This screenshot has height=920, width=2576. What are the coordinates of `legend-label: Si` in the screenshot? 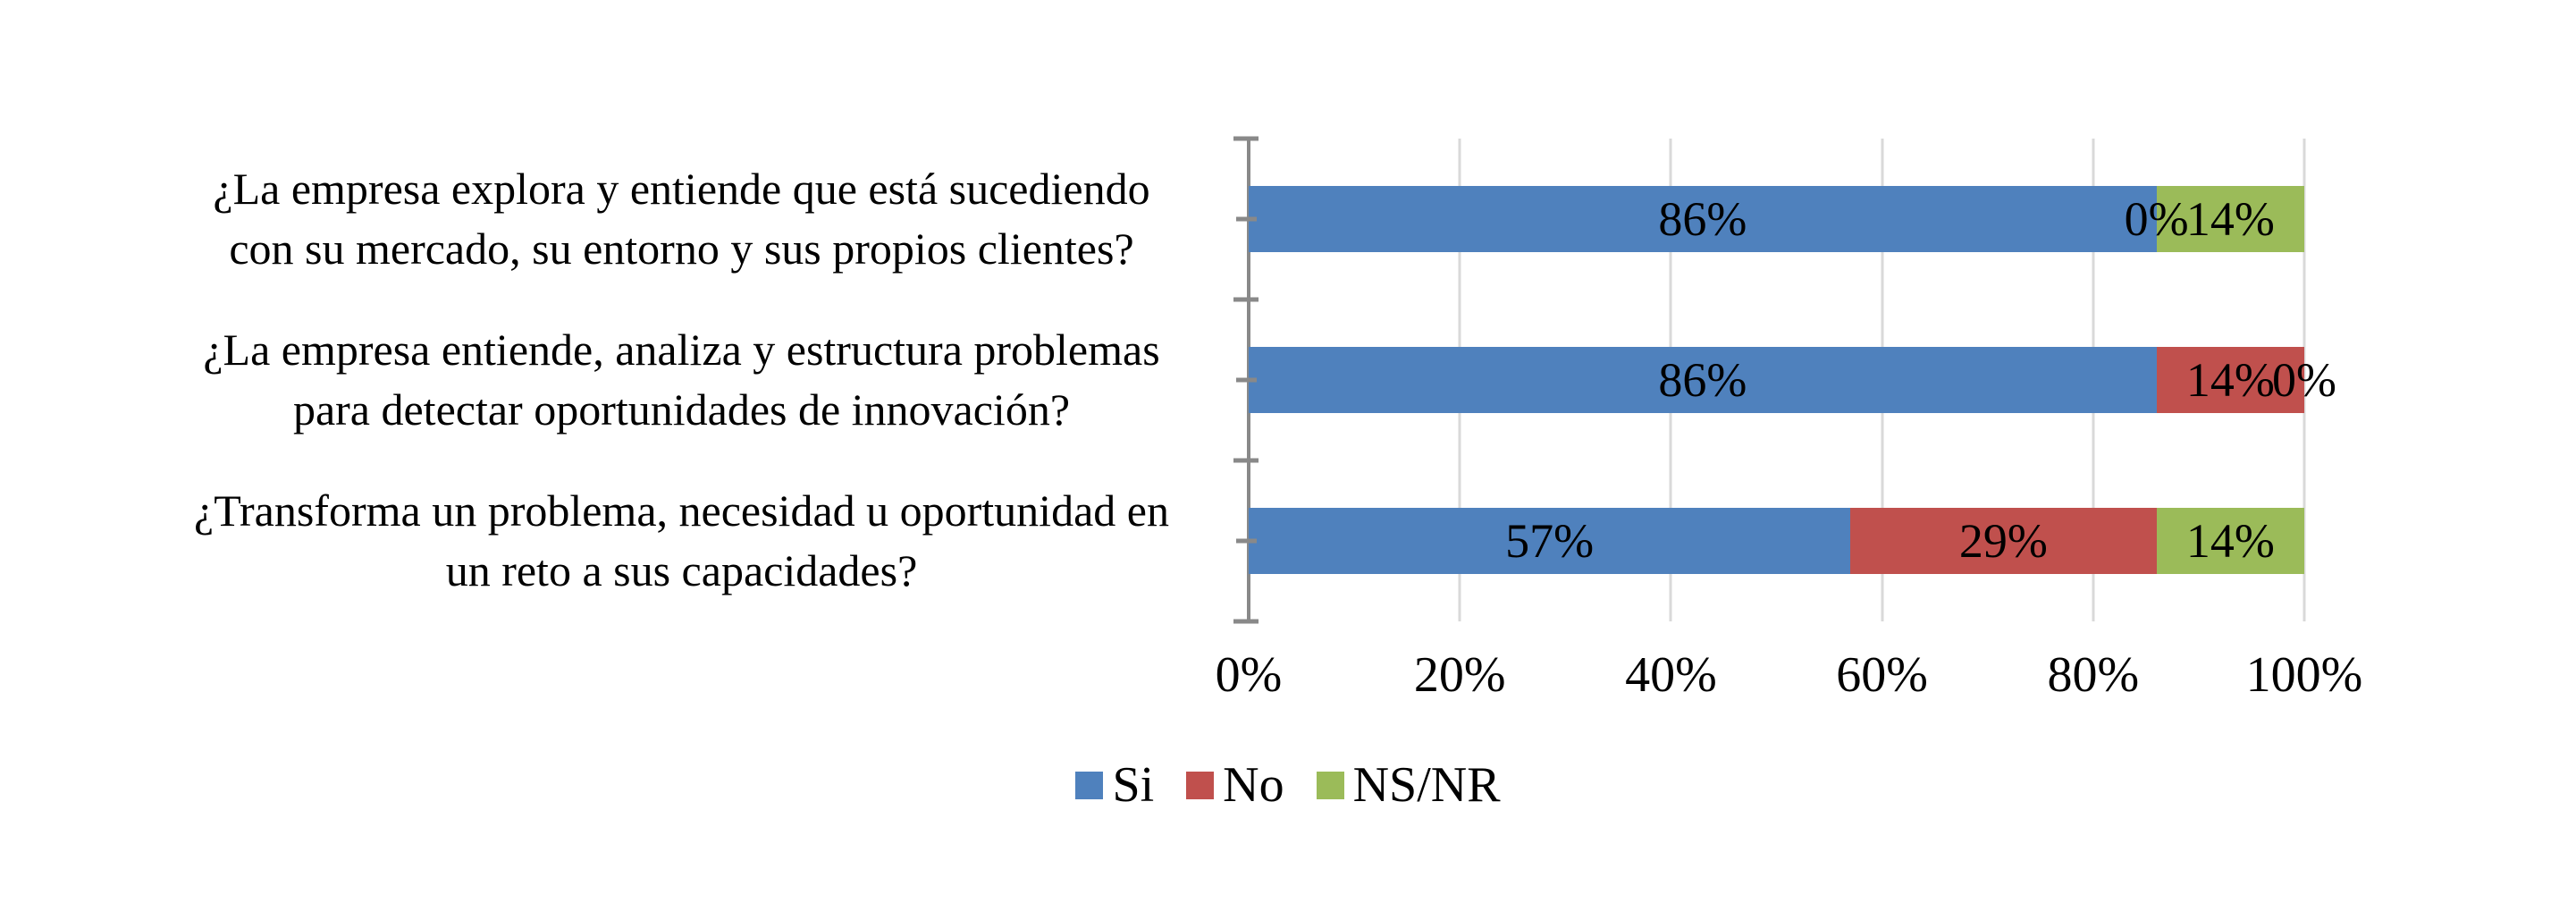 It's located at (1134, 785).